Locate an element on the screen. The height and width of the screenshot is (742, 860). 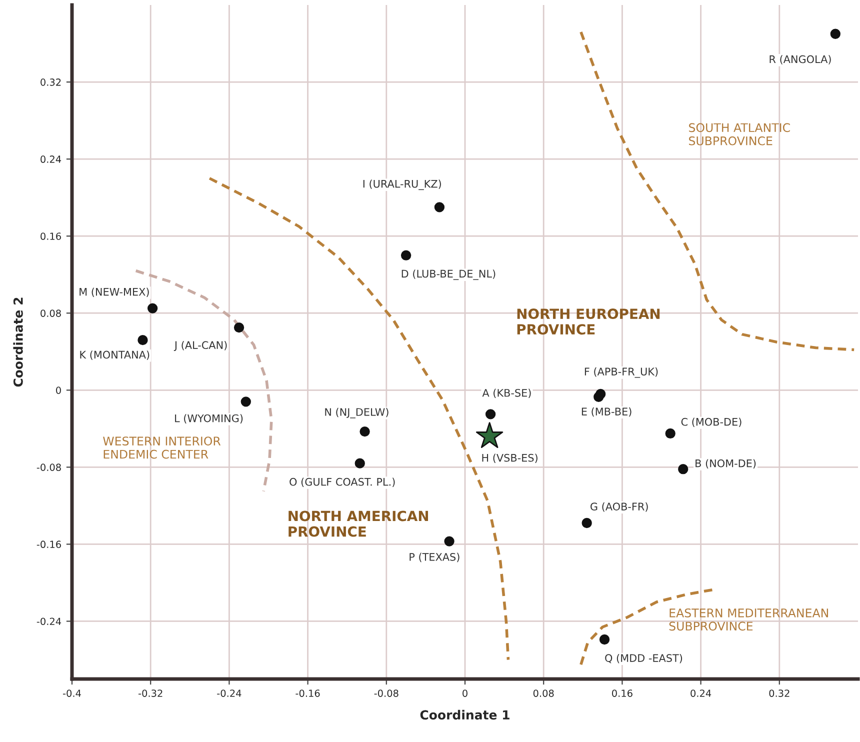
x-tick-label: -0.16 is located at coordinates (308, 693).